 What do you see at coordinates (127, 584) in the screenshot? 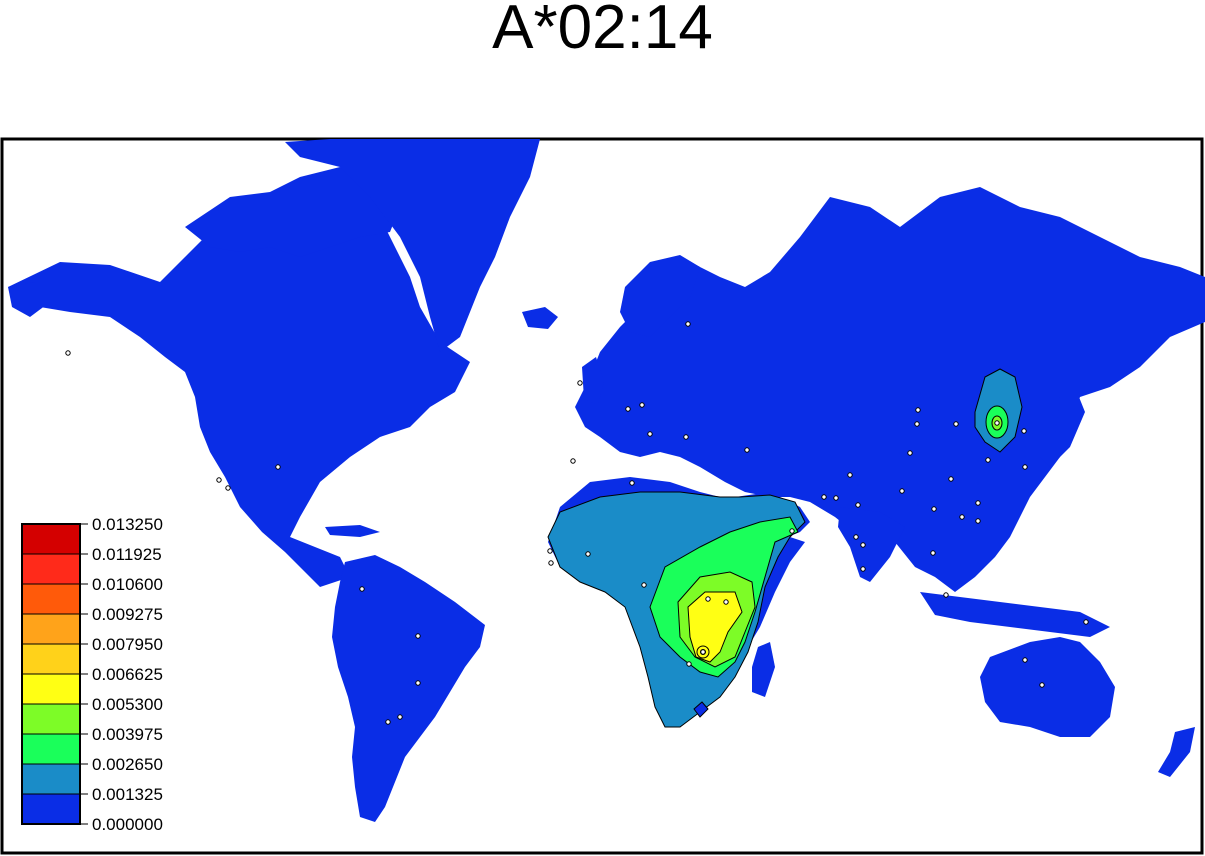
I see `legend-tick-label: 0.010600` at bounding box center [127, 584].